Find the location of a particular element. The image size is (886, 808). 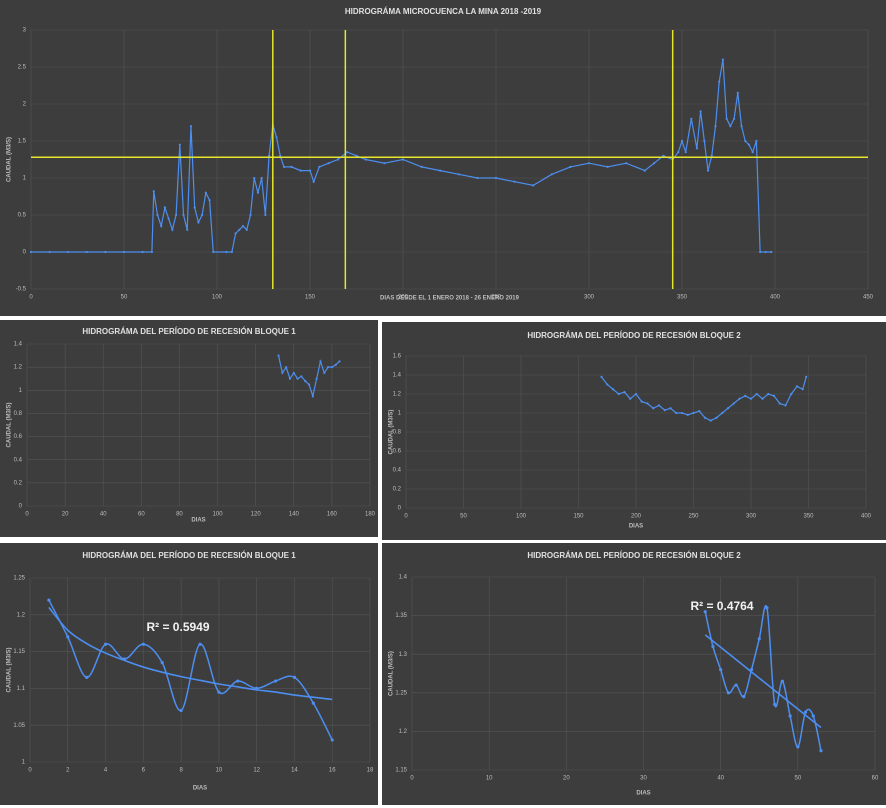

y-tick-label: 1.4 is located at coordinates (18, 345).